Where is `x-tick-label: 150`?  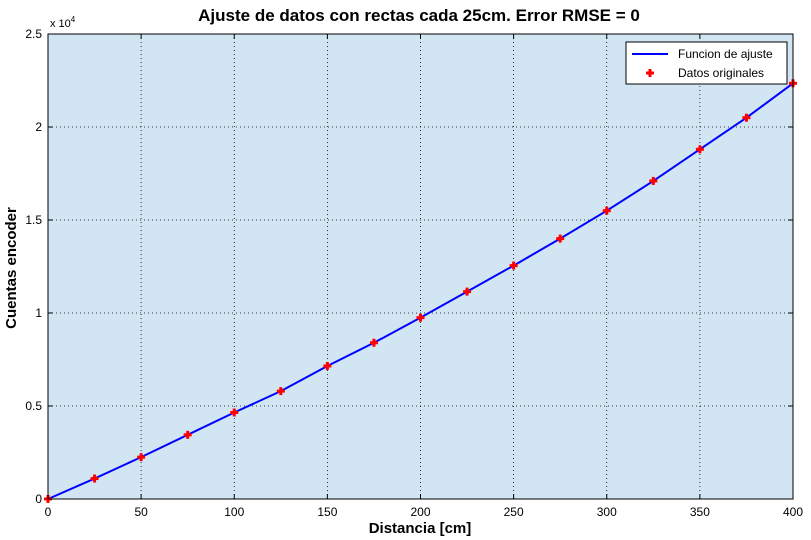
x-tick-label: 150 is located at coordinates (327, 512).